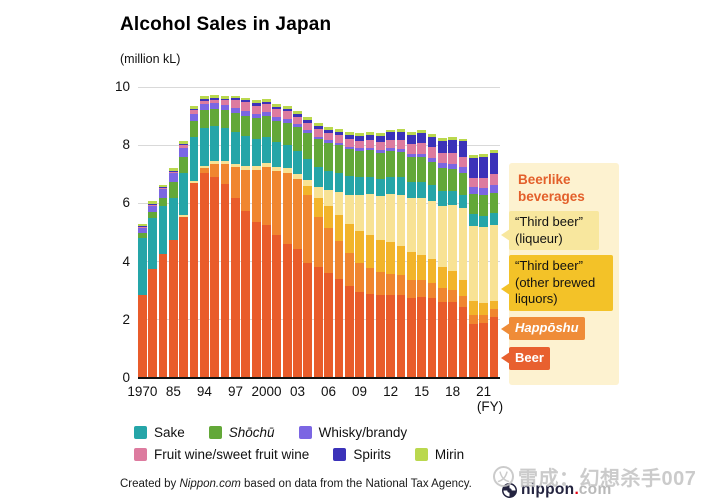  I want to click on x-tick-label-21: 21, so click(484, 391).